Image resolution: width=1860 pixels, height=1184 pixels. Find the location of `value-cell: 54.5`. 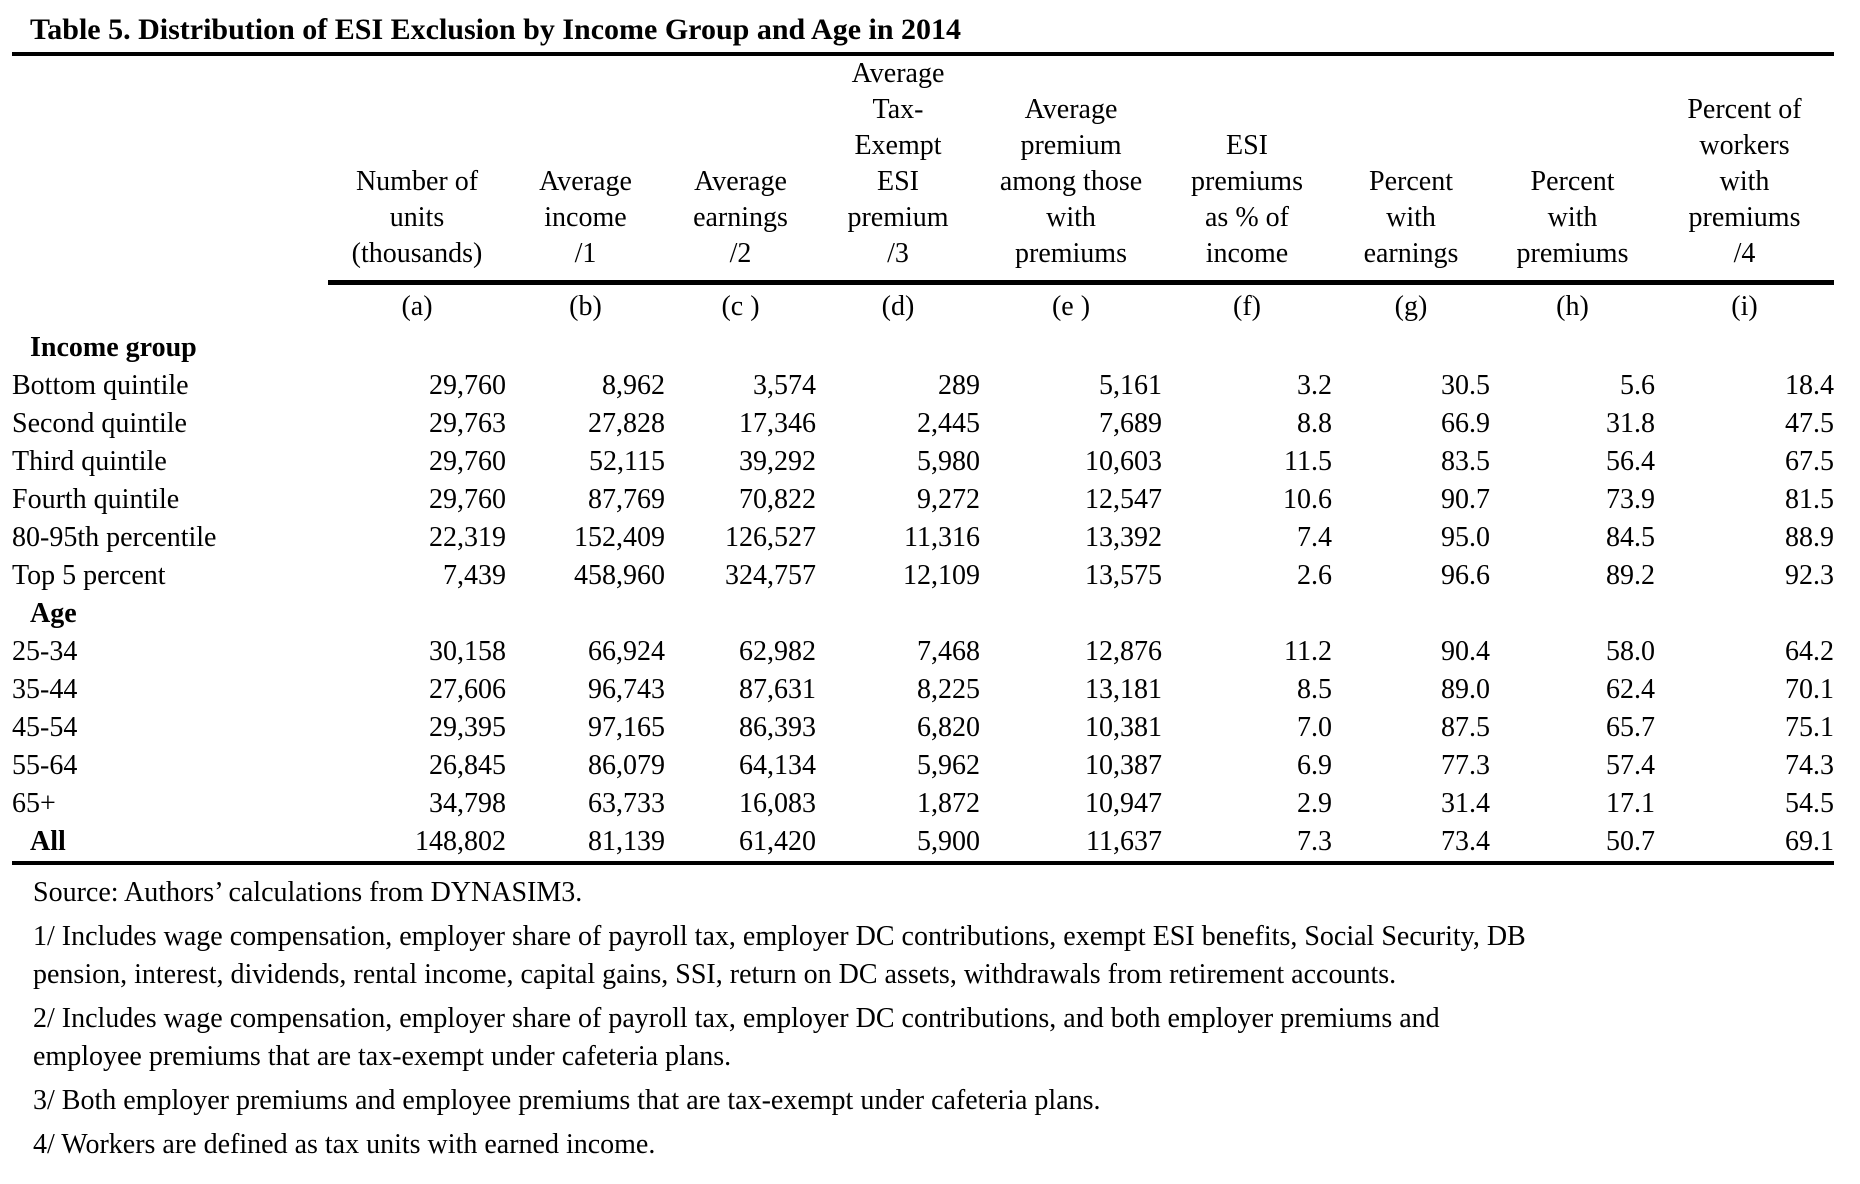

value-cell: 54.5 is located at coordinates (1809, 803).